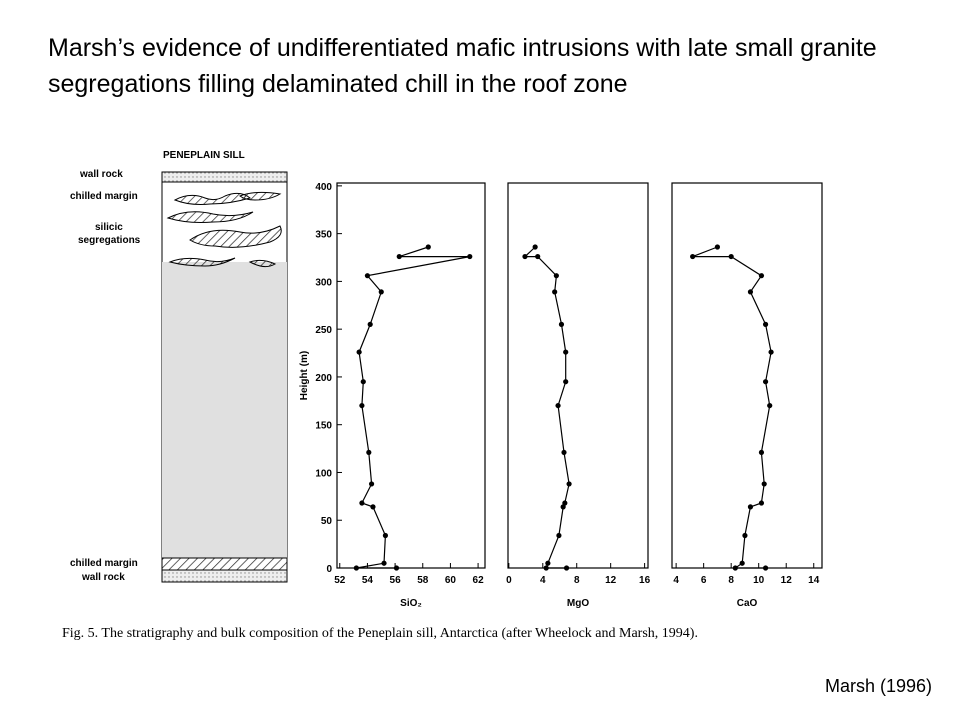 The height and width of the screenshot is (720, 960). What do you see at coordinates (224, 377) in the screenshot?
I see `strat-column` at bounding box center [224, 377].